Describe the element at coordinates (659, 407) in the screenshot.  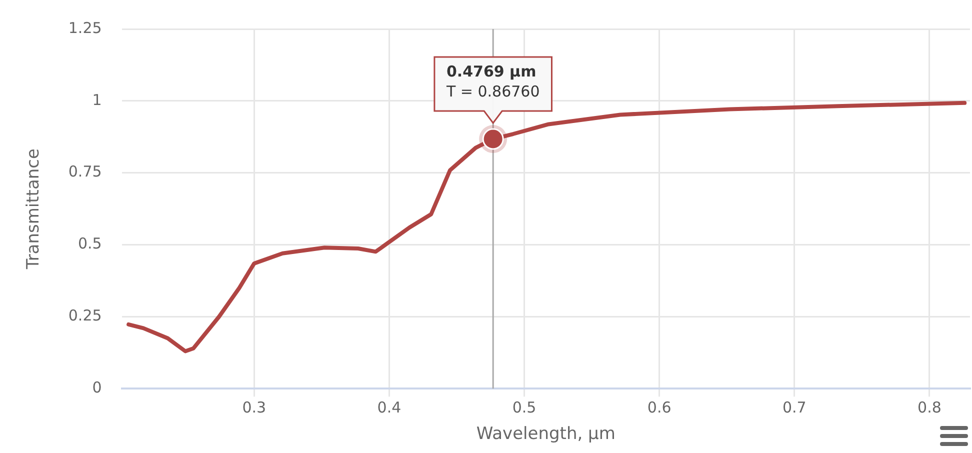
I see `x-tick-label: 0.6` at that location.